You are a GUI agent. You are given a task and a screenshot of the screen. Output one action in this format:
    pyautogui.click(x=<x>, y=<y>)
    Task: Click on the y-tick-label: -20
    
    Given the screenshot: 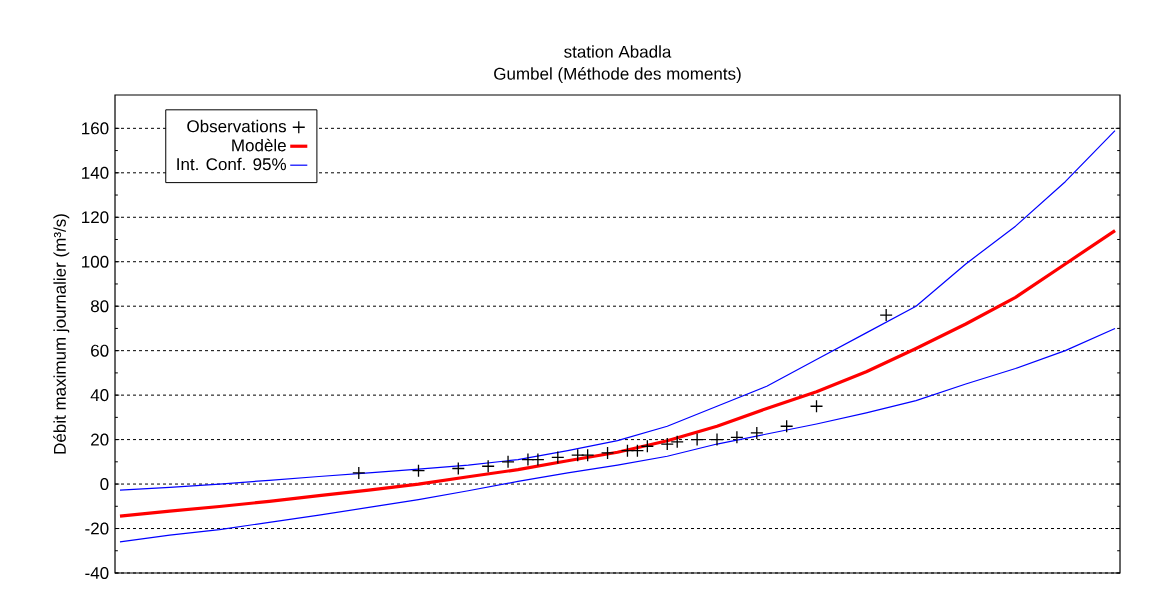 What is the action you would take?
    pyautogui.click(x=97, y=528)
    